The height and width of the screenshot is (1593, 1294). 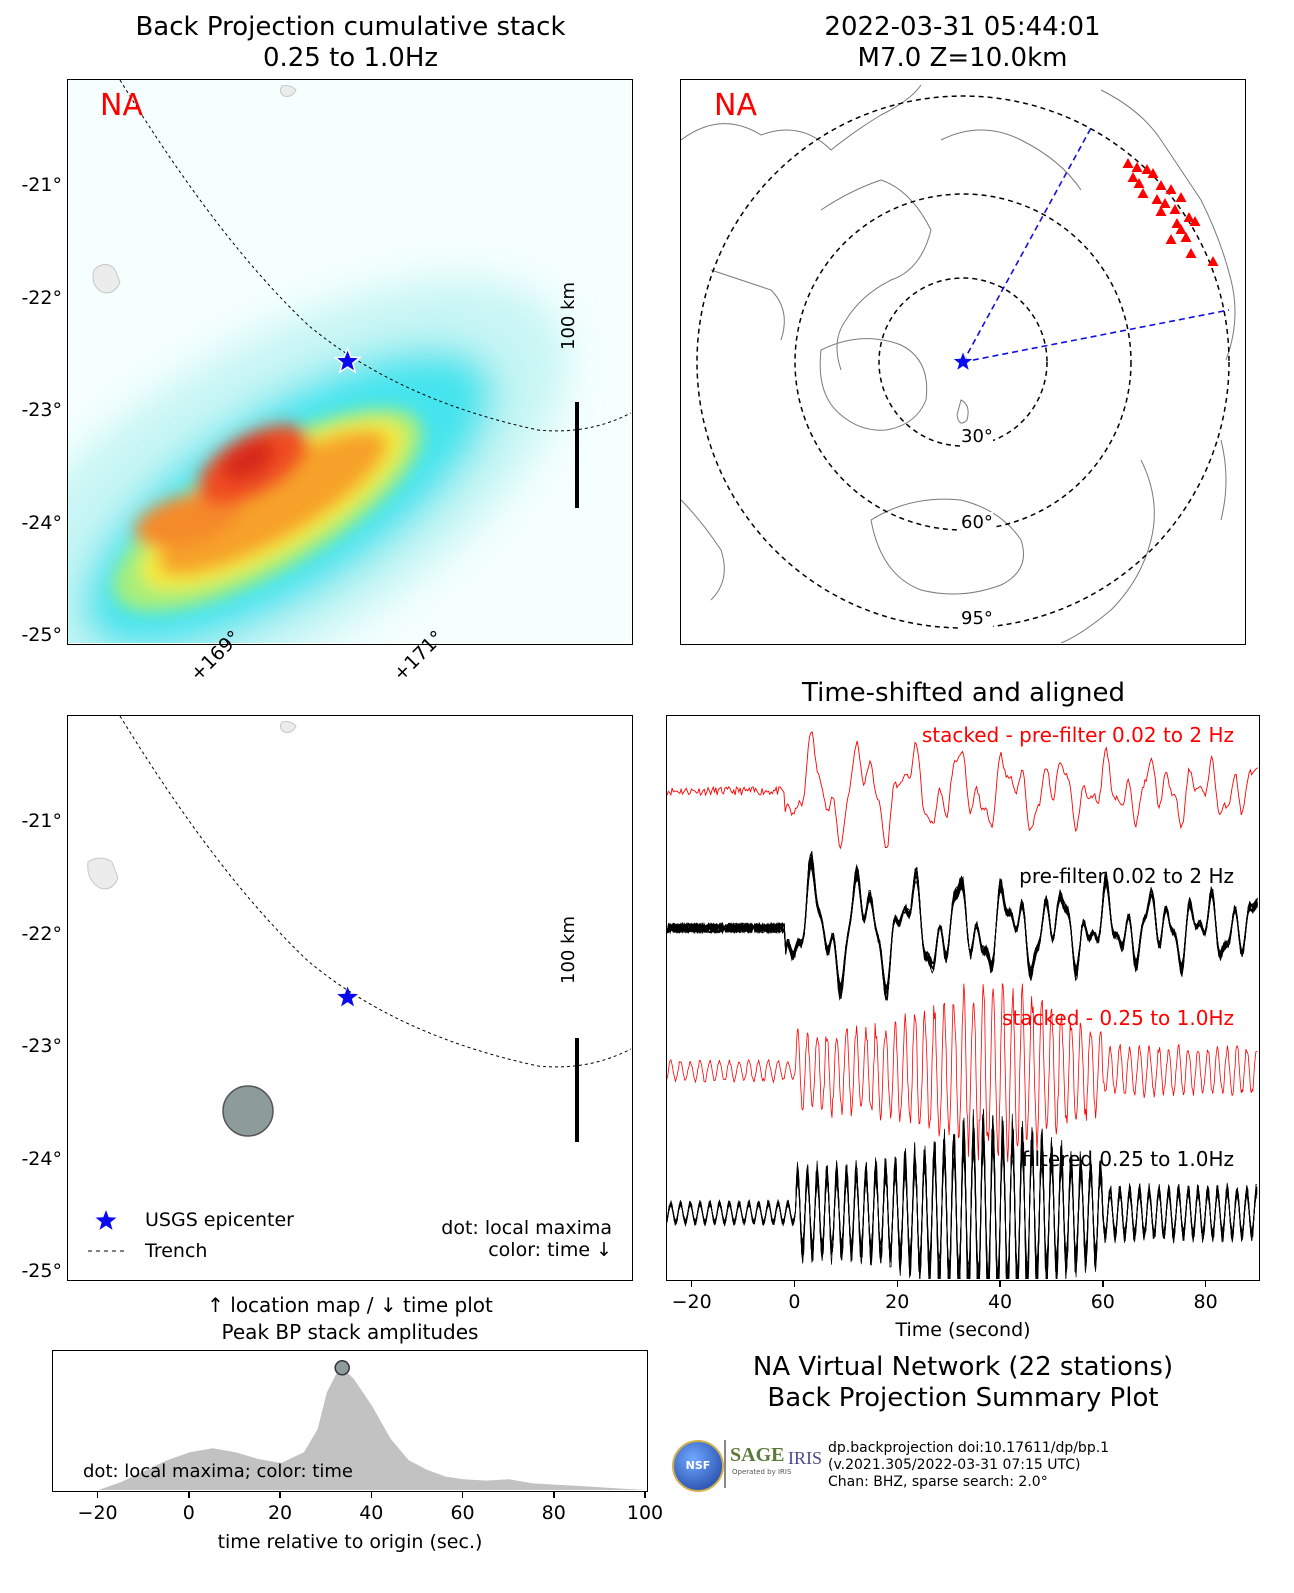 What do you see at coordinates (962, 1206) in the screenshot?
I see `station-filtered-trace` at bounding box center [962, 1206].